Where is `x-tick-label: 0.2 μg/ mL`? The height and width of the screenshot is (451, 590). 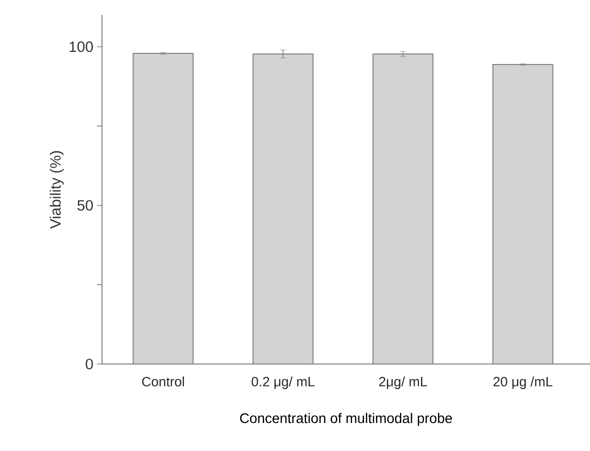
x-tick-label: 0.2 μg/ mL is located at coordinates (283, 383).